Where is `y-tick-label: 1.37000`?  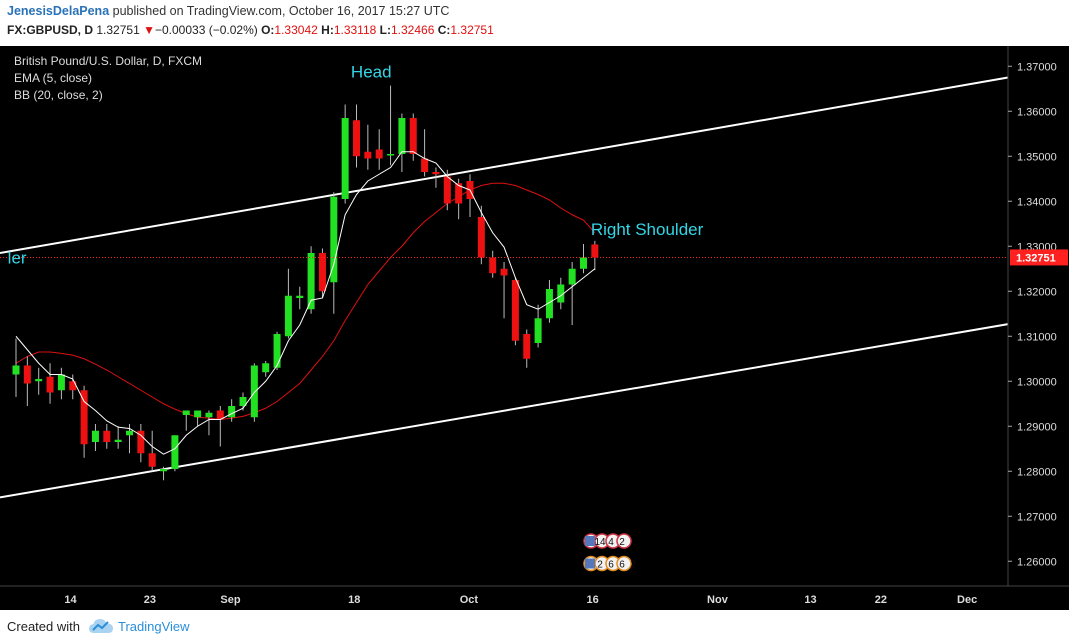
y-tick-label: 1.37000 is located at coordinates (1037, 67).